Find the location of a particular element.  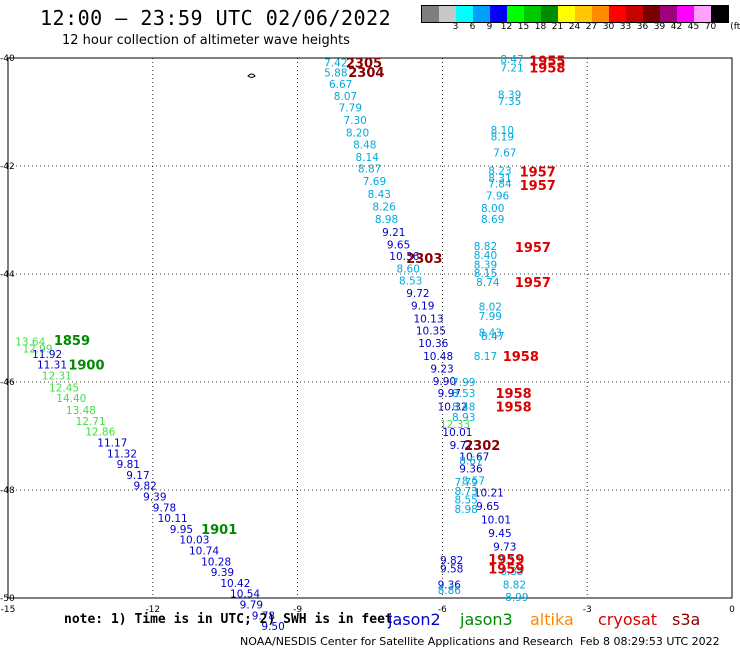

wave-height-label: 10.21 is located at coordinates (489, 494).